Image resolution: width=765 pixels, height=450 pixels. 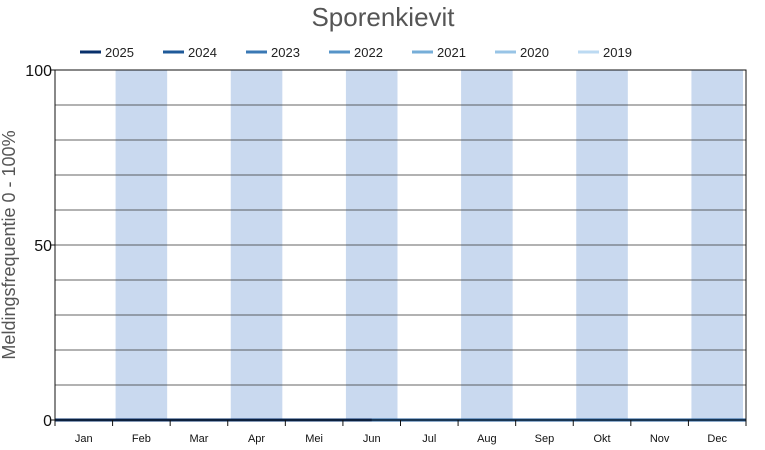 What do you see at coordinates (119, 52) in the screenshot?
I see `legend-label: 2025` at bounding box center [119, 52].